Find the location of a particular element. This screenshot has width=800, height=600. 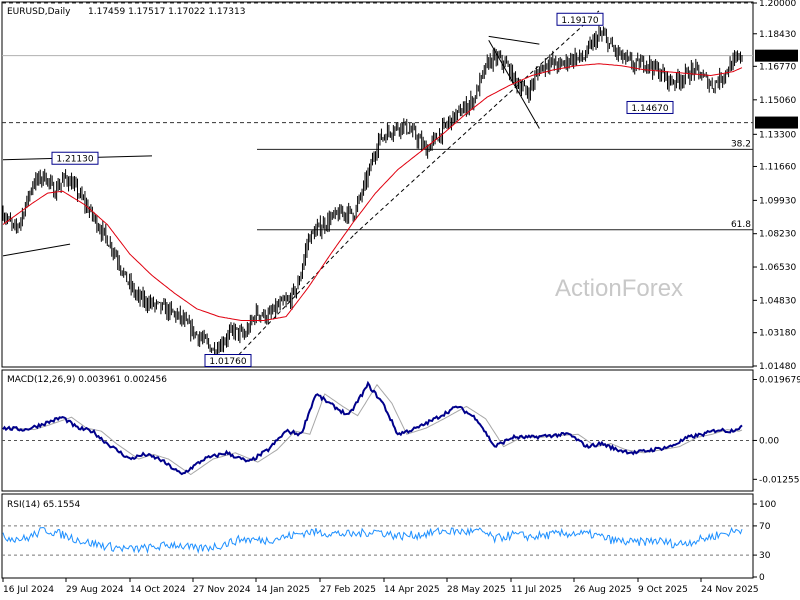

rsi-line is located at coordinates (372, 540).